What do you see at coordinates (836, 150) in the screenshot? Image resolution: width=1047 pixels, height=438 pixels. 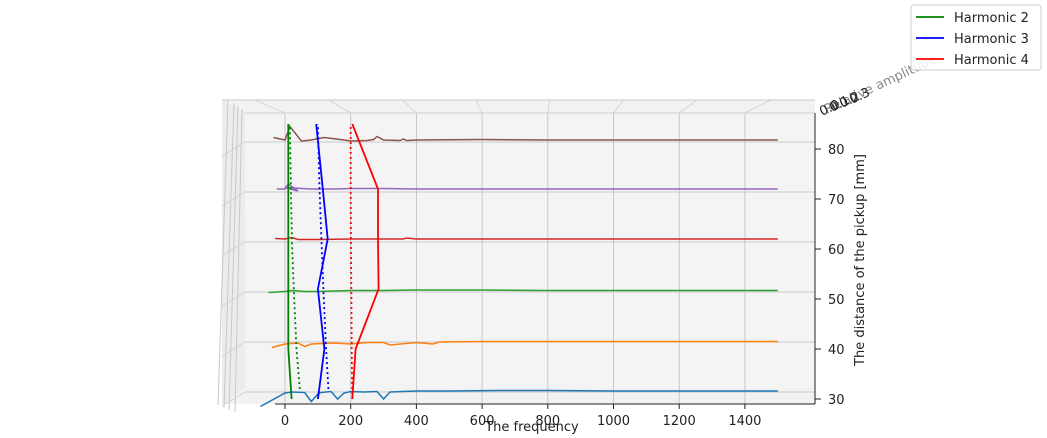 I see `y-tick-label-5: 80` at bounding box center [836, 150].